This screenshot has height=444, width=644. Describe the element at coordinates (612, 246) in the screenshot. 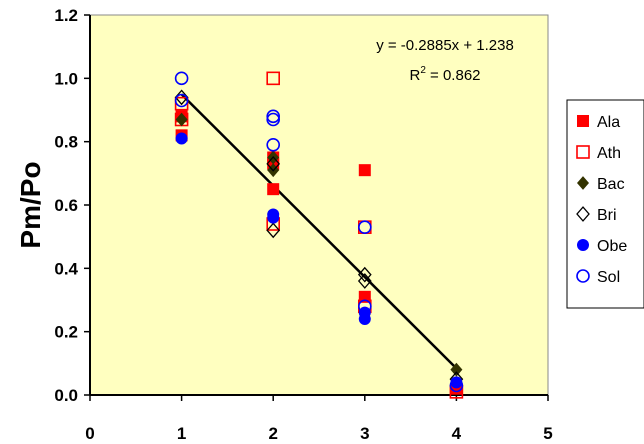

I see `legend-label-obe: Obe` at that location.